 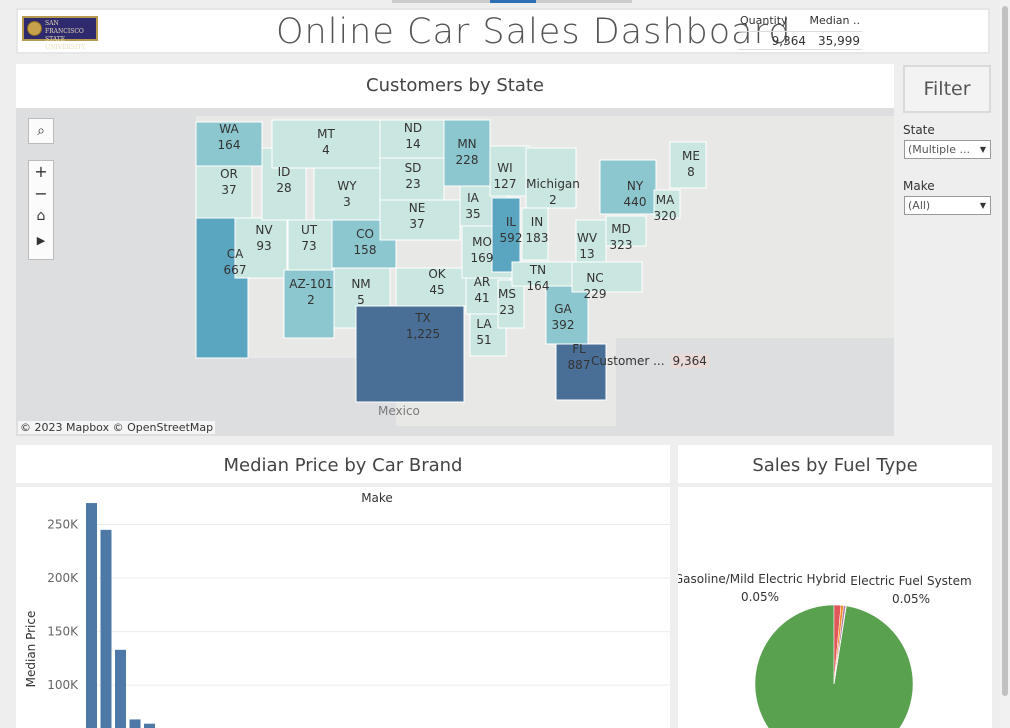 What do you see at coordinates (41, 171) in the screenshot?
I see `zoom-in-icon: +` at bounding box center [41, 171].